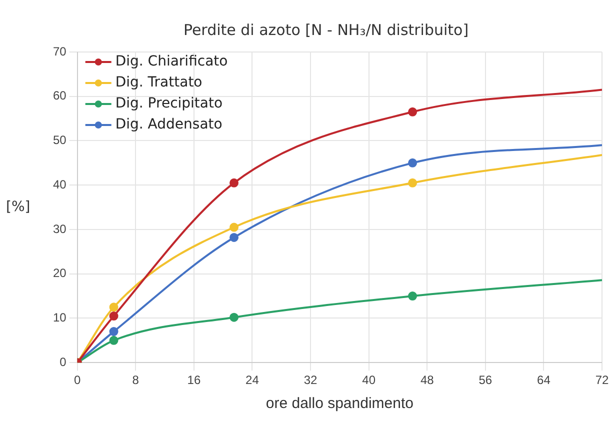 This screenshot has height=421, width=616. I want to click on legend-label: Dig. Addensato, so click(168, 124).